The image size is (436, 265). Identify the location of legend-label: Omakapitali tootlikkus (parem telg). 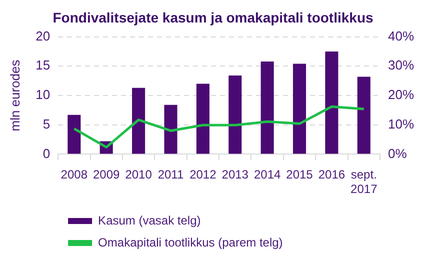
(190, 242).